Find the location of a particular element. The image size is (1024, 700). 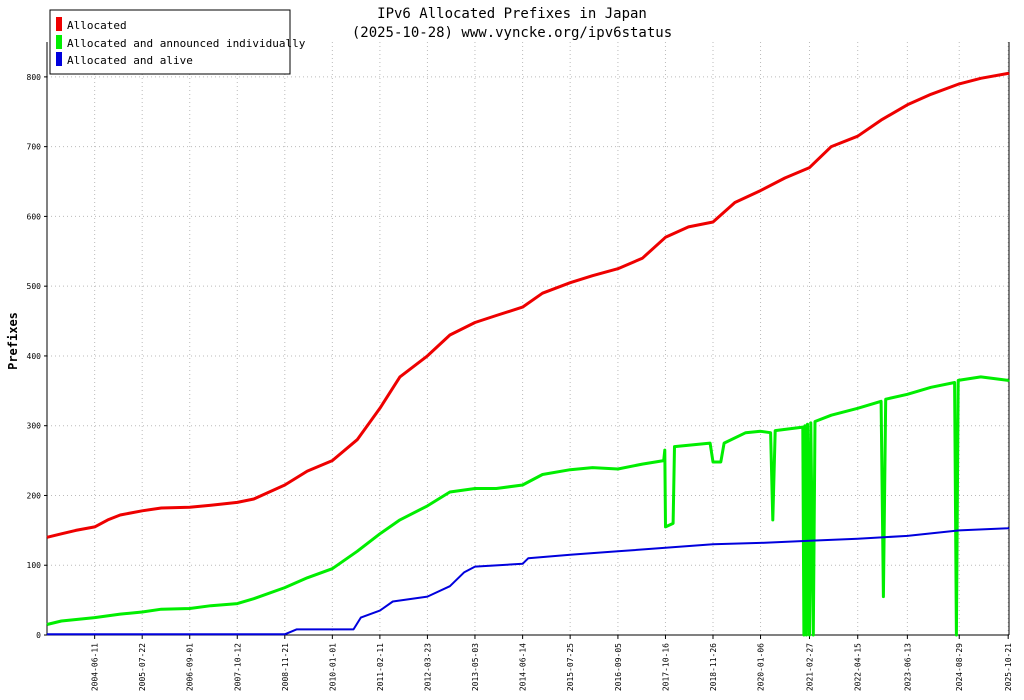

legend-swatch-alive is located at coordinates (59, 59).